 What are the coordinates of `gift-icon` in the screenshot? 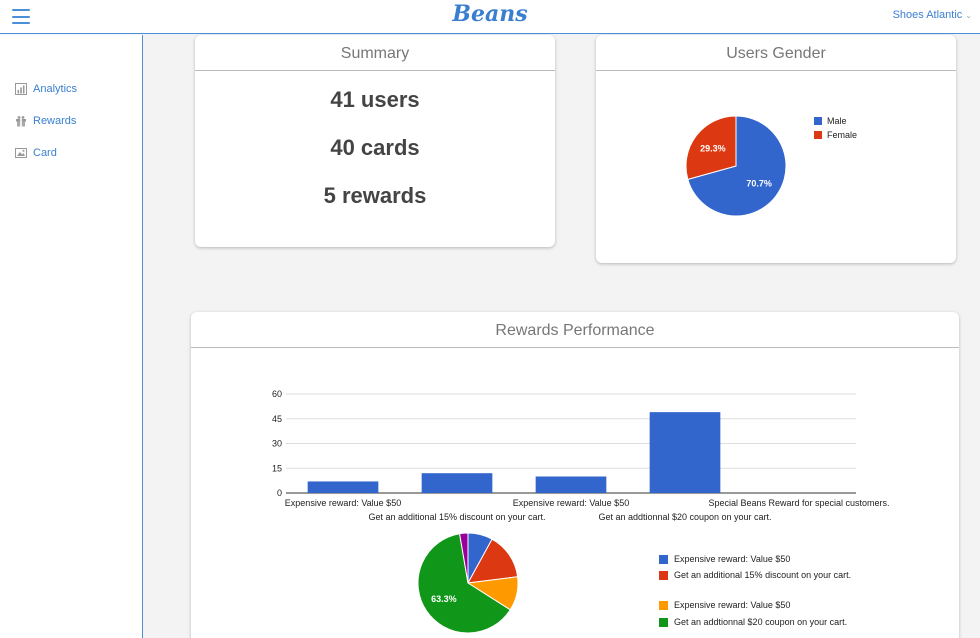 It's located at (21, 121).